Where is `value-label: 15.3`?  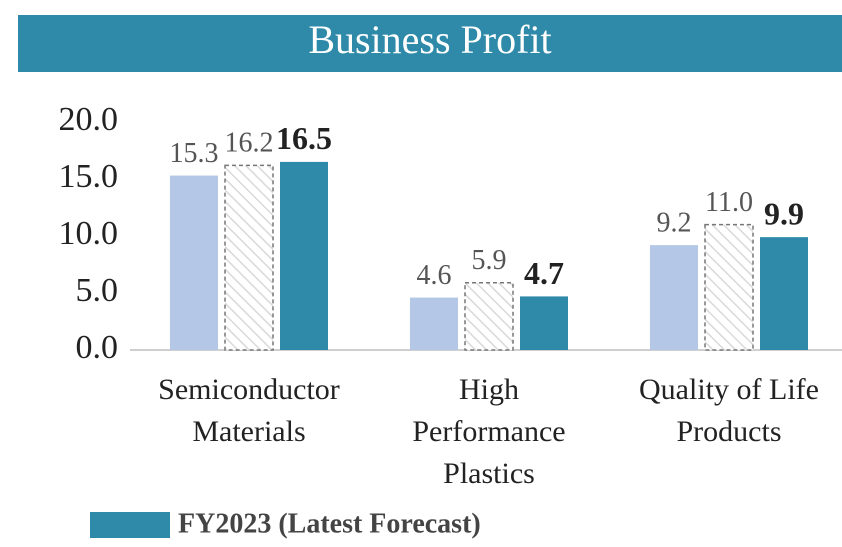 value-label: 15.3 is located at coordinates (194, 153).